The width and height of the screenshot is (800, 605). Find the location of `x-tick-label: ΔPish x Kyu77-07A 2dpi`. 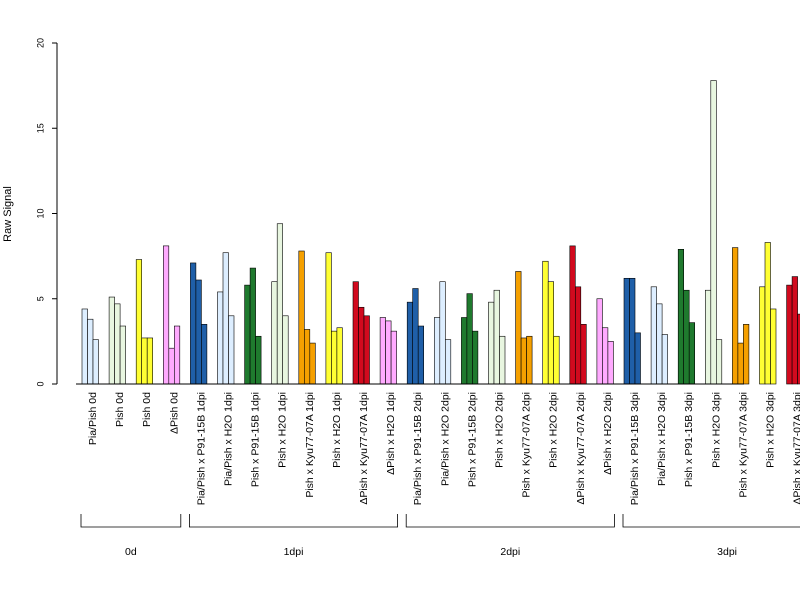

x-tick-label: ΔPish x Kyu77-07A 2dpi is located at coordinates (581, 448).